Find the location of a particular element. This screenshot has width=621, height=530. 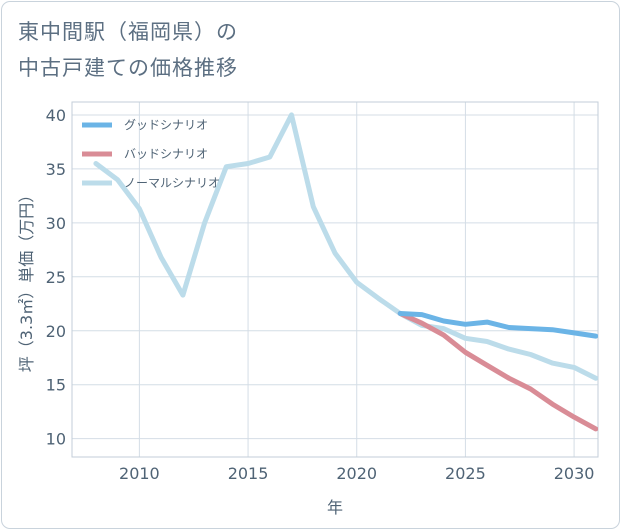

x-tick-label: 2015 is located at coordinates (248, 473).